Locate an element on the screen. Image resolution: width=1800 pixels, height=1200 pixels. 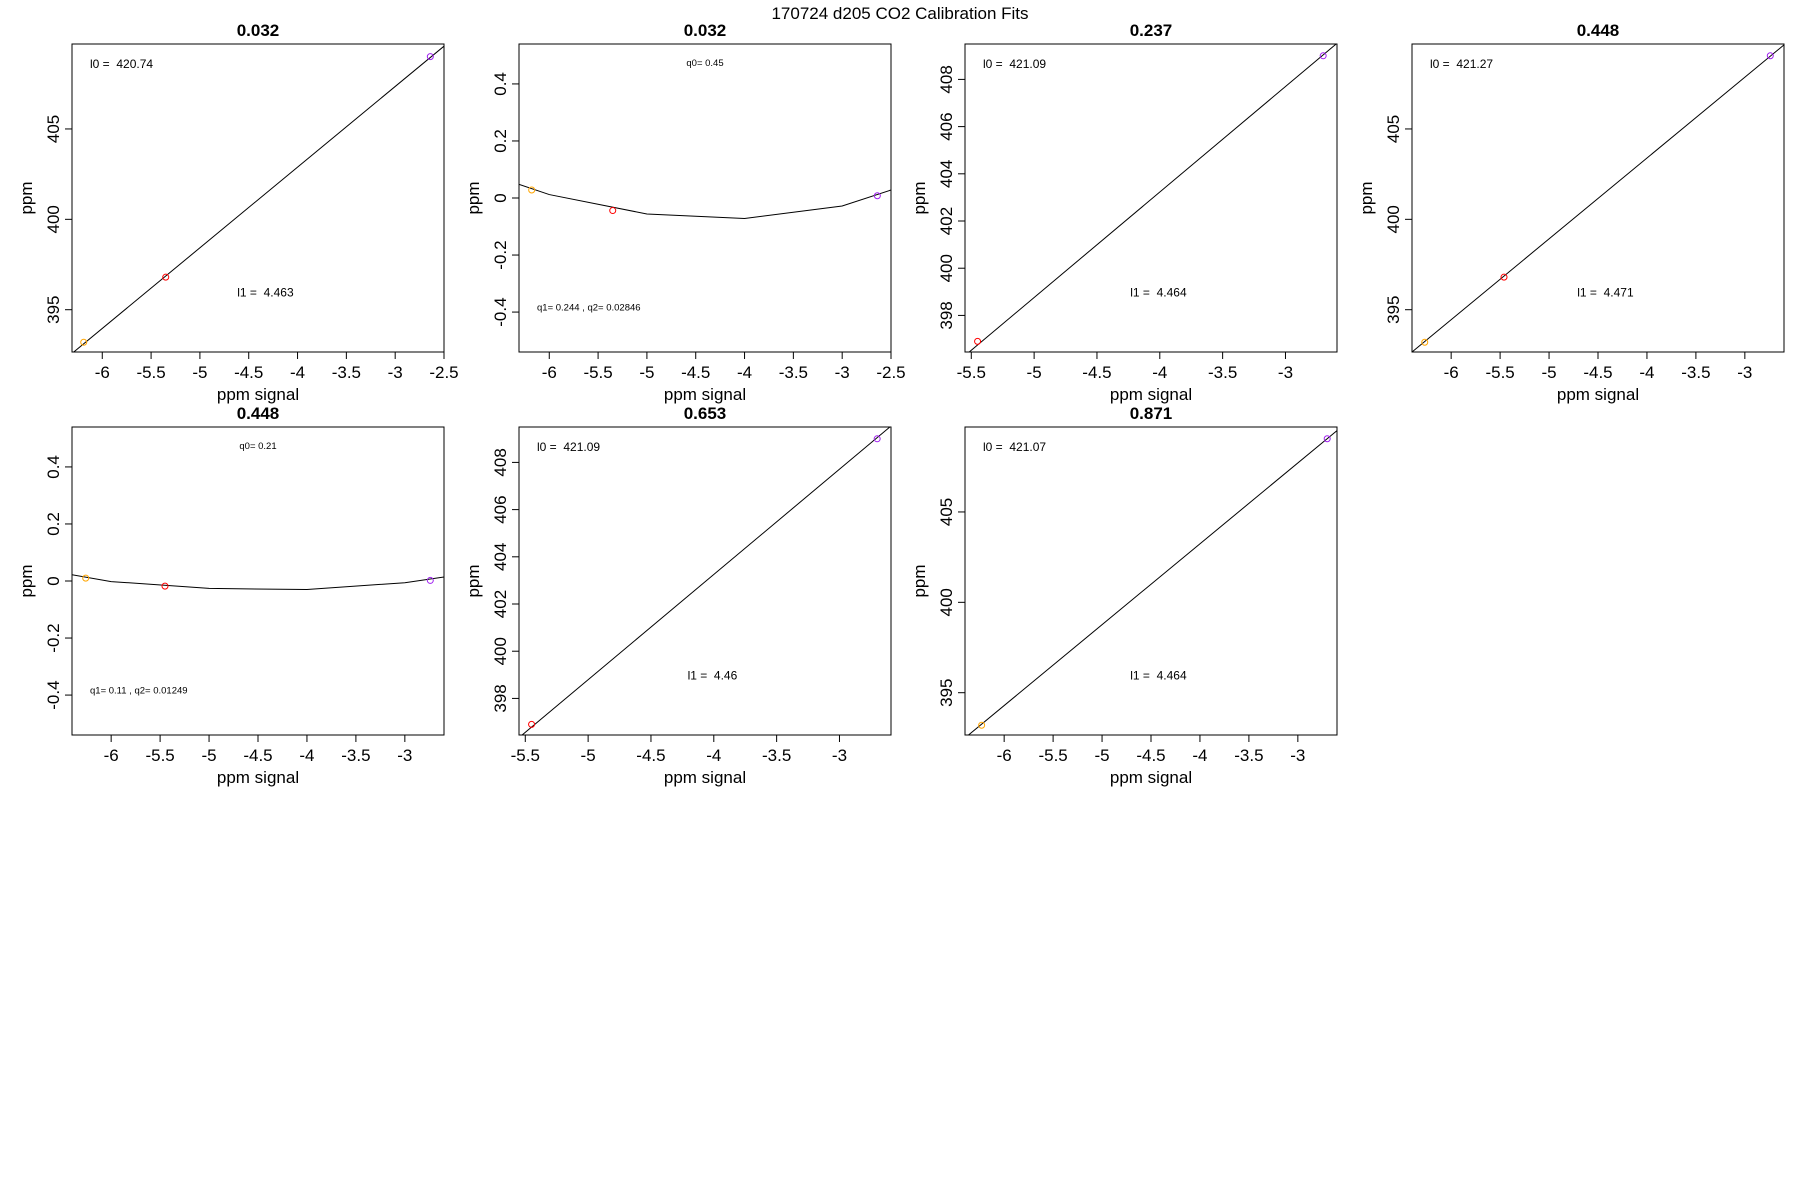
panel-title: 0.871 is located at coordinates (1151, 413).